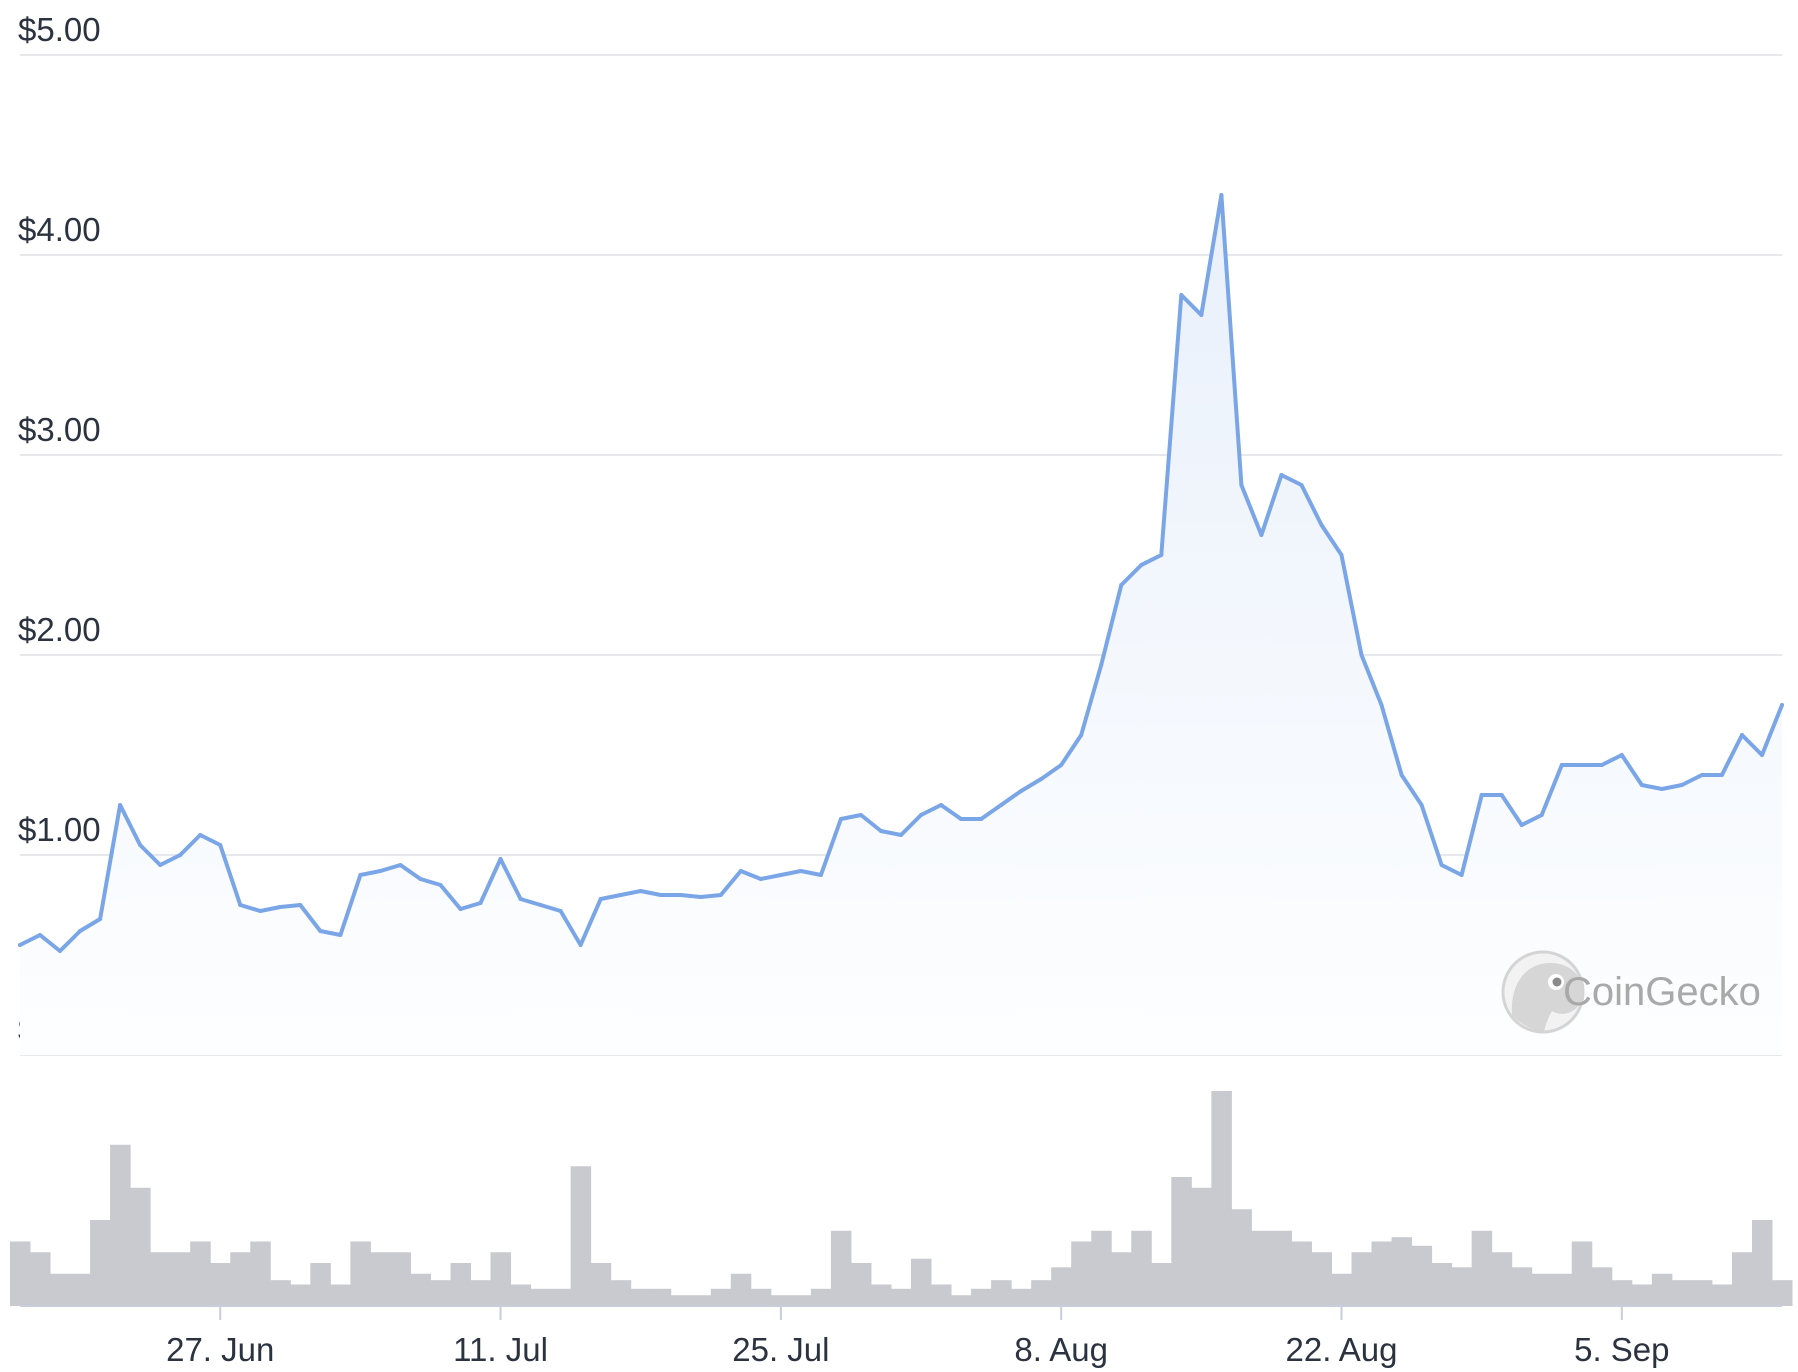 The image size is (1798, 1372). What do you see at coordinates (59, 429) in the screenshot?
I see `y-tick-label: $3.00` at bounding box center [59, 429].